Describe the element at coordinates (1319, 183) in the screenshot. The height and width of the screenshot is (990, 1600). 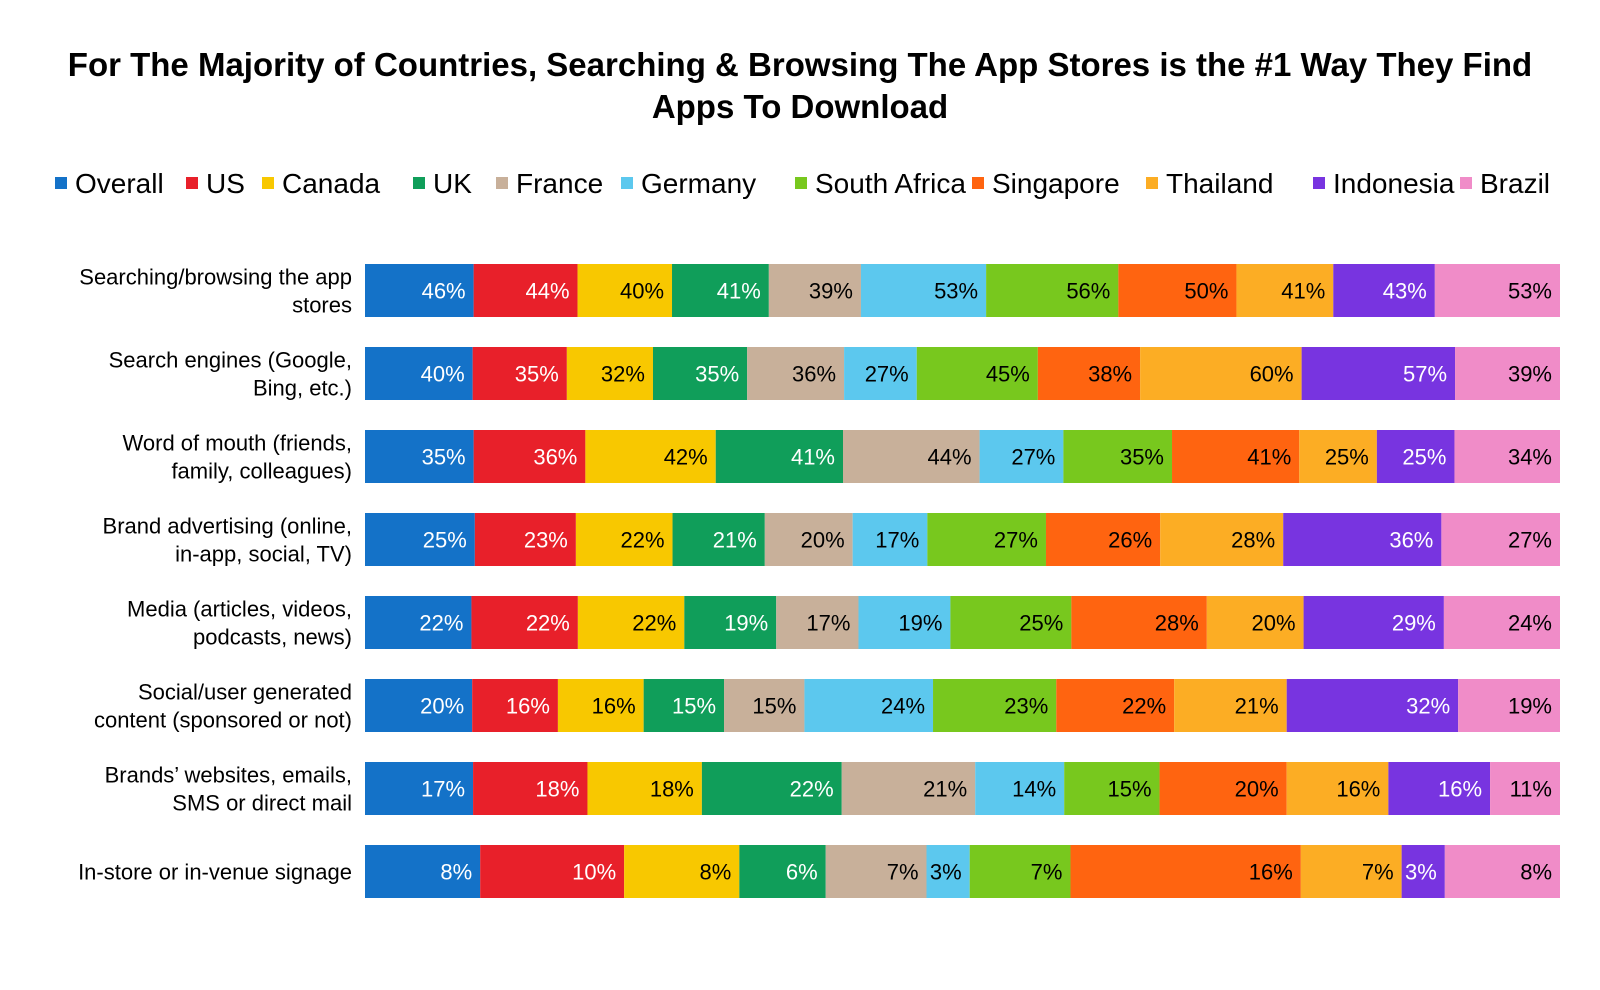
I see `legend-swatch-indonesia` at that location.